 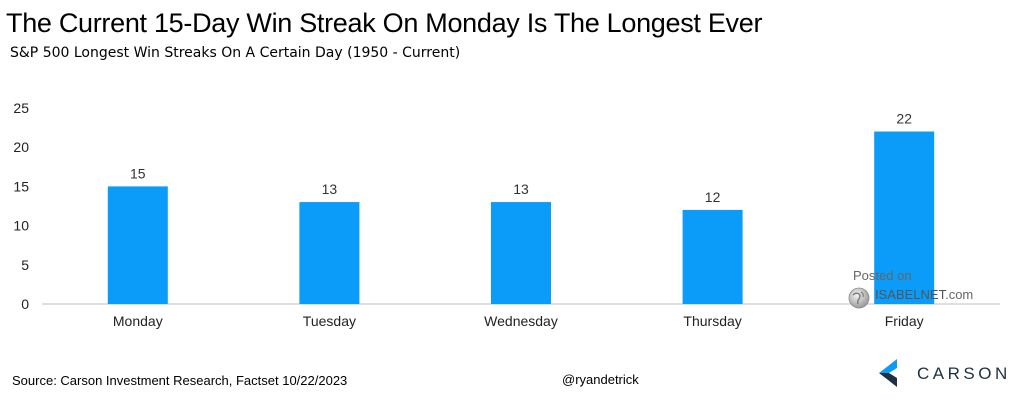 What do you see at coordinates (600, 379) in the screenshot?
I see `author-handle: @ryandetrick` at bounding box center [600, 379].